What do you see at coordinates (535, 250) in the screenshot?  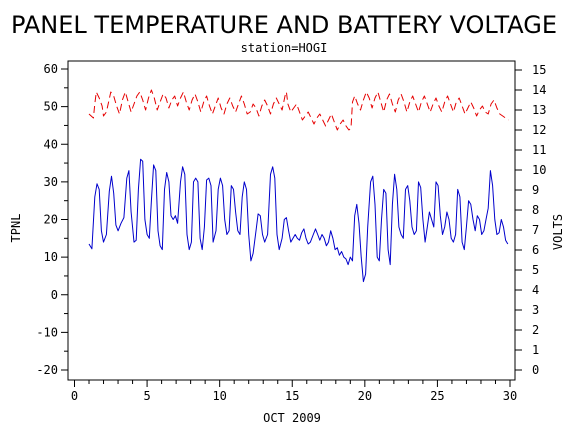 I see `right-tick-label: 6` at bounding box center [535, 250].